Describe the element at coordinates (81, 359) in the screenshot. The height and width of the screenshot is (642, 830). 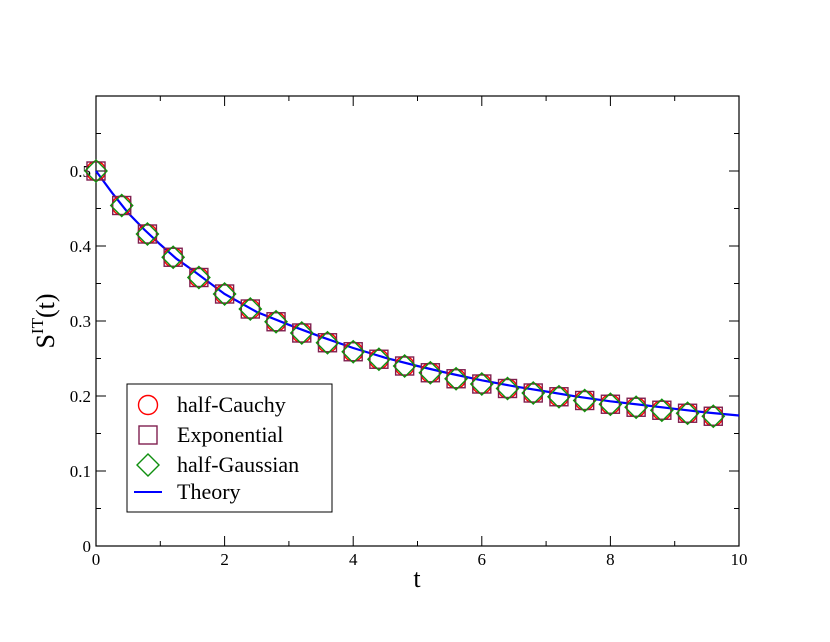
I see `y-tick-labels: 0 0.1 0.2 0.3 0.4 0.5` at that location.